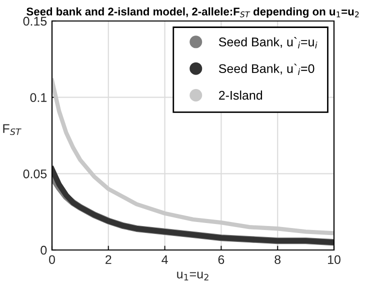 Image resolution: width=384 pixels, height=288 pixels. I want to click on x-tick-label: 4, so click(165, 259).